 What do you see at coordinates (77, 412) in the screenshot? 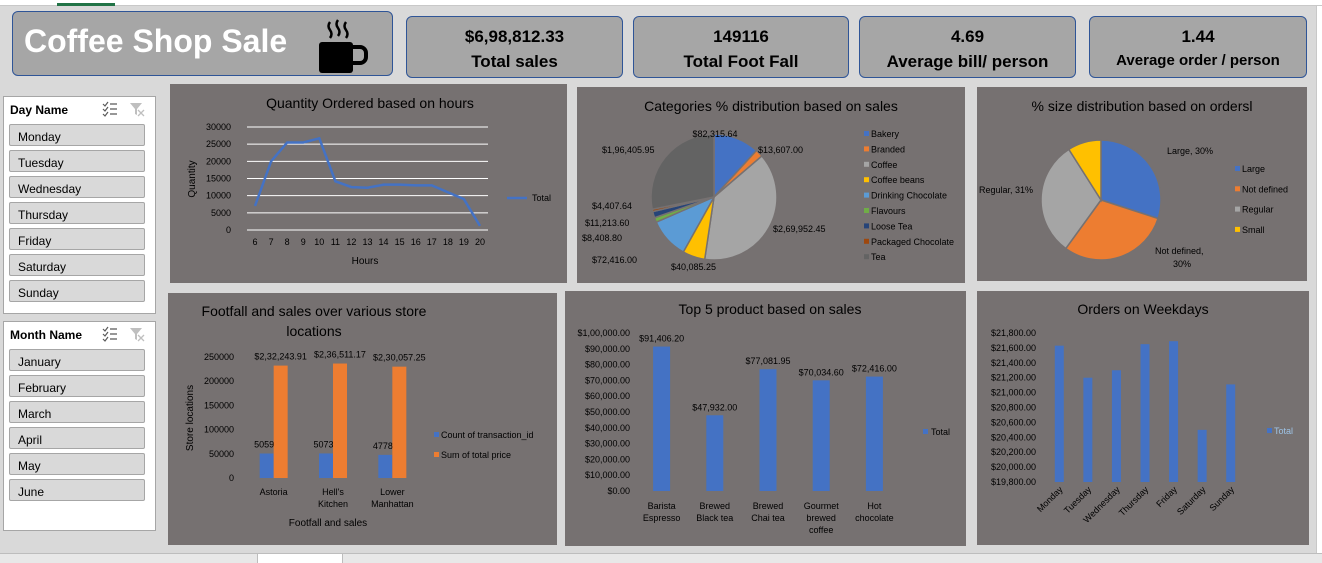
I see `slicer-item-march: March` at bounding box center [77, 412].